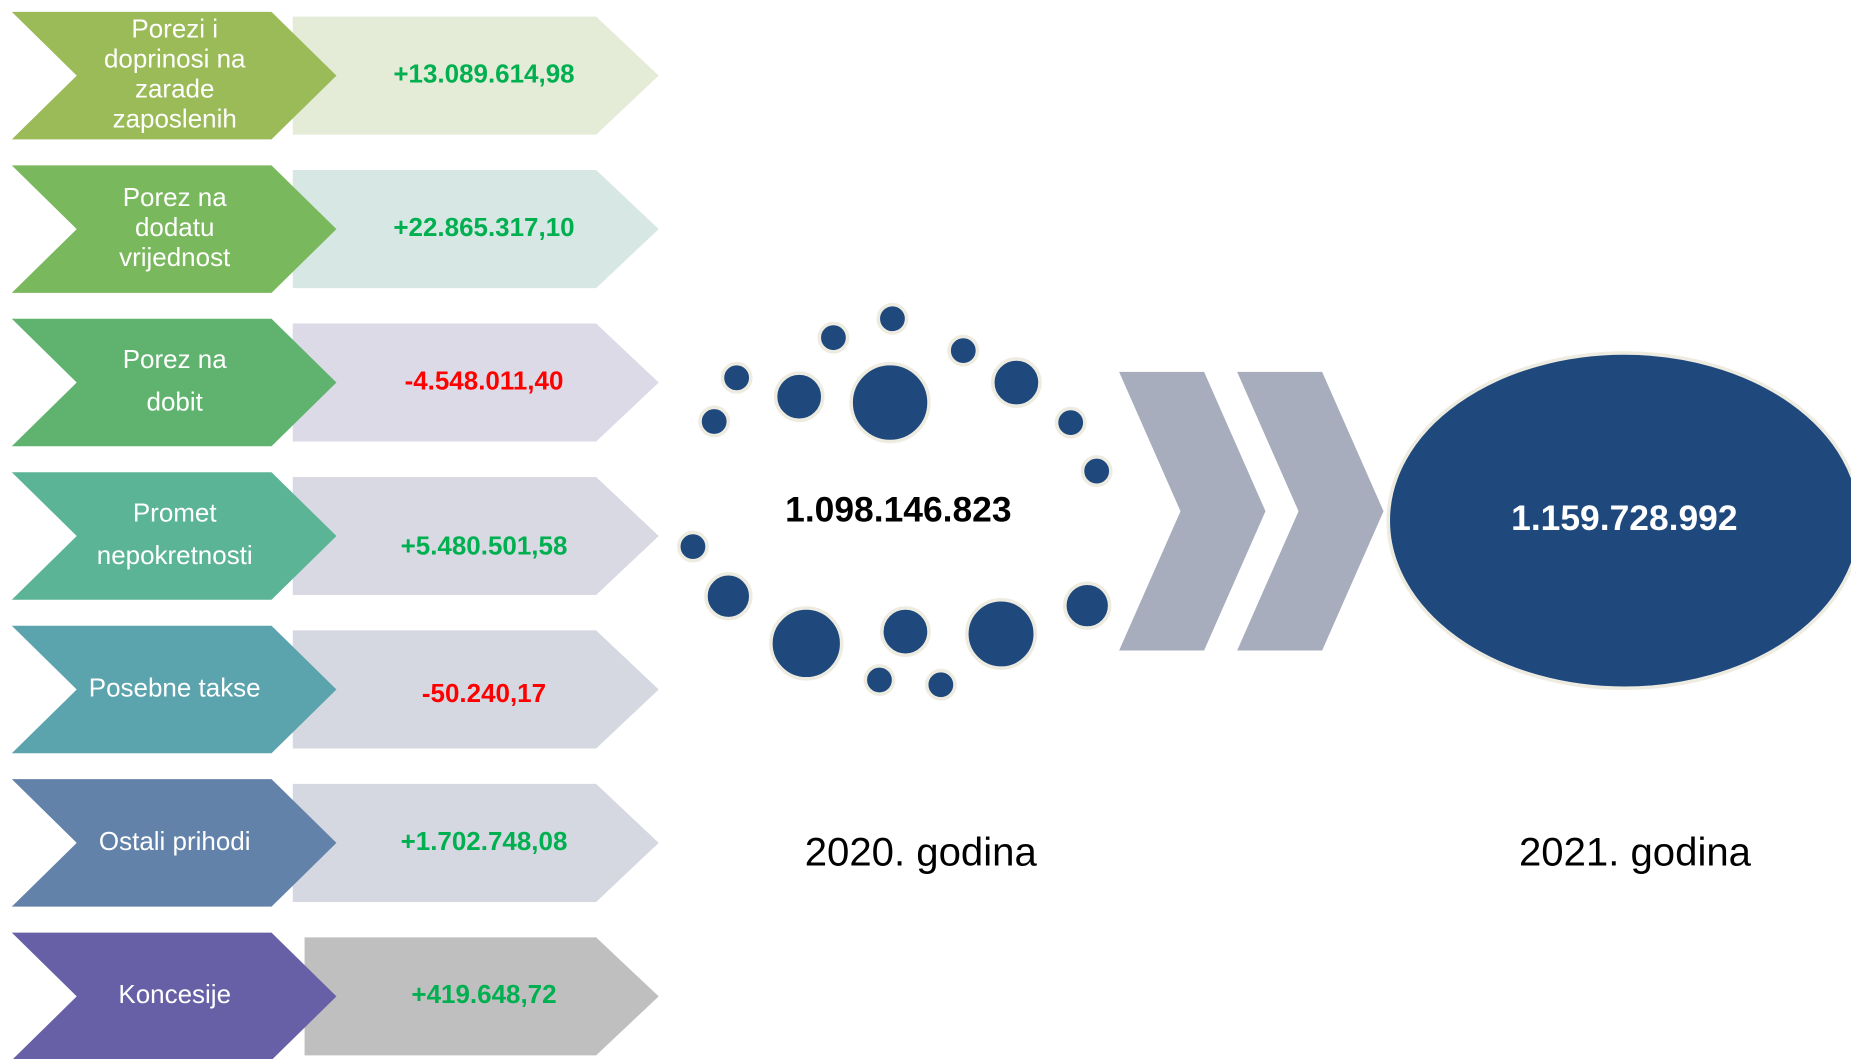 The image size is (1851, 1059). What do you see at coordinates (483, 73) in the screenshot?
I see `row-value: +13.089.614,98` at bounding box center [483, 73].